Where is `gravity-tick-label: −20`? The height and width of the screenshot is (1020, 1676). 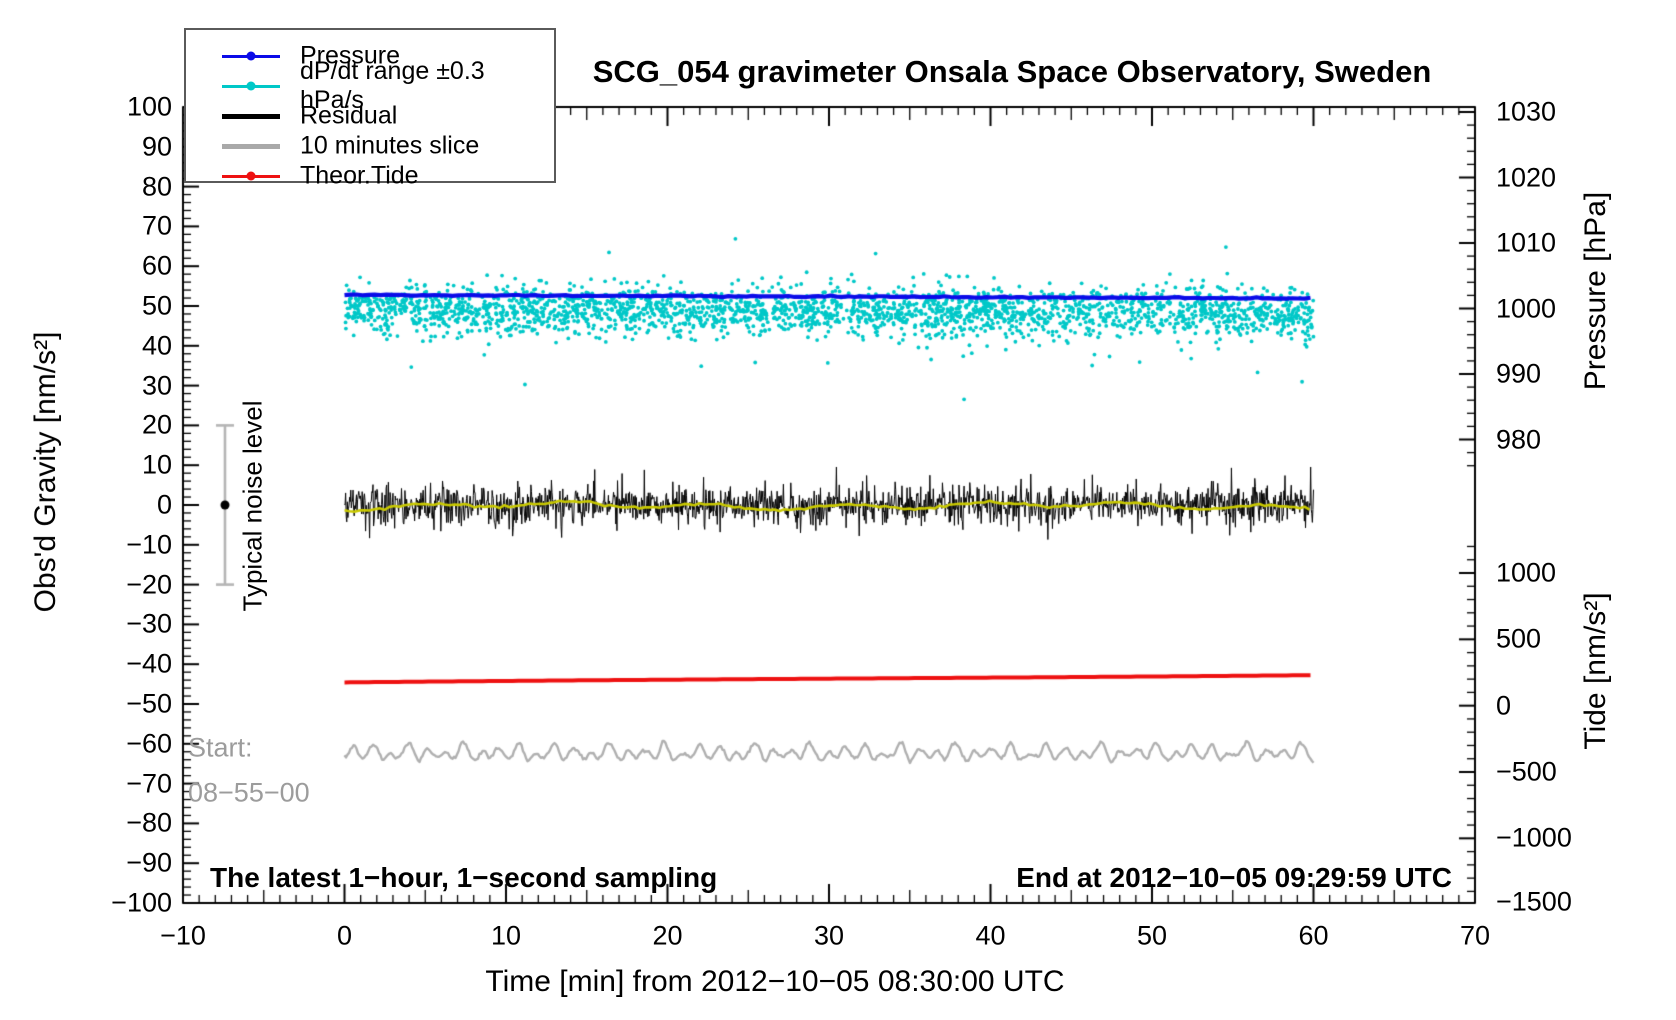
gravity-tick-label: −20 is located at coordinates (149, 584).